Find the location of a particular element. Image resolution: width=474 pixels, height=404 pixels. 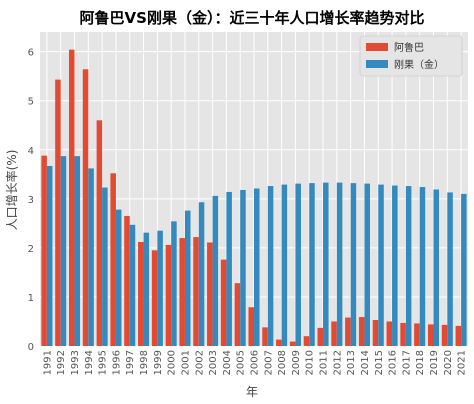

x-tick-label: 1992 is located at coordinates (61, 362).